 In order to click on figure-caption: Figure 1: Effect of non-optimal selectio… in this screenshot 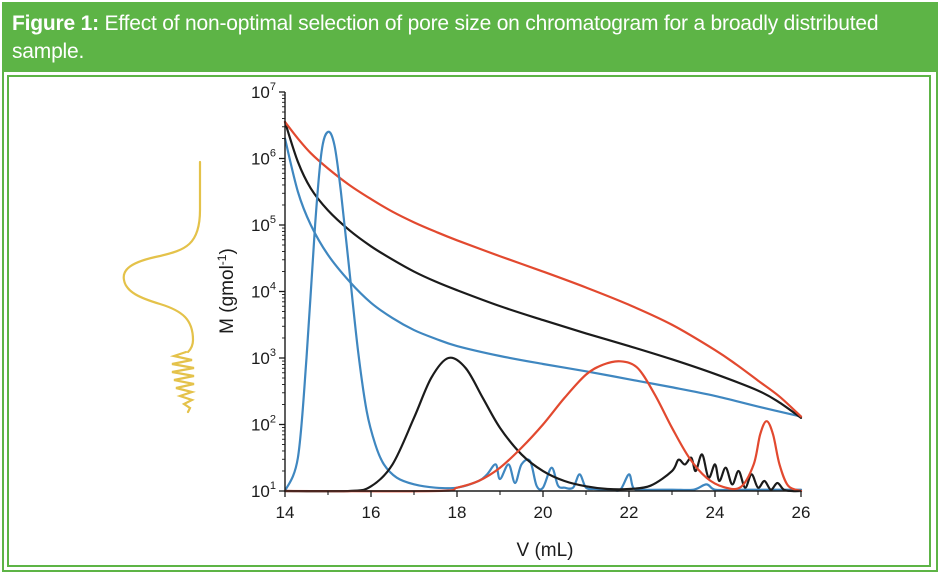, I will do `click(462, 38)`.